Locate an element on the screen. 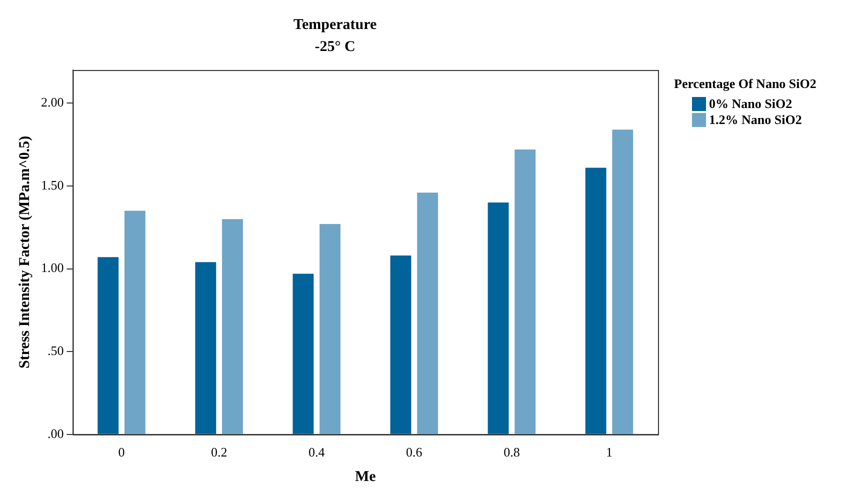  legend-title: Percentage Of Nano SiO2 is located at coordinates (745, 84).